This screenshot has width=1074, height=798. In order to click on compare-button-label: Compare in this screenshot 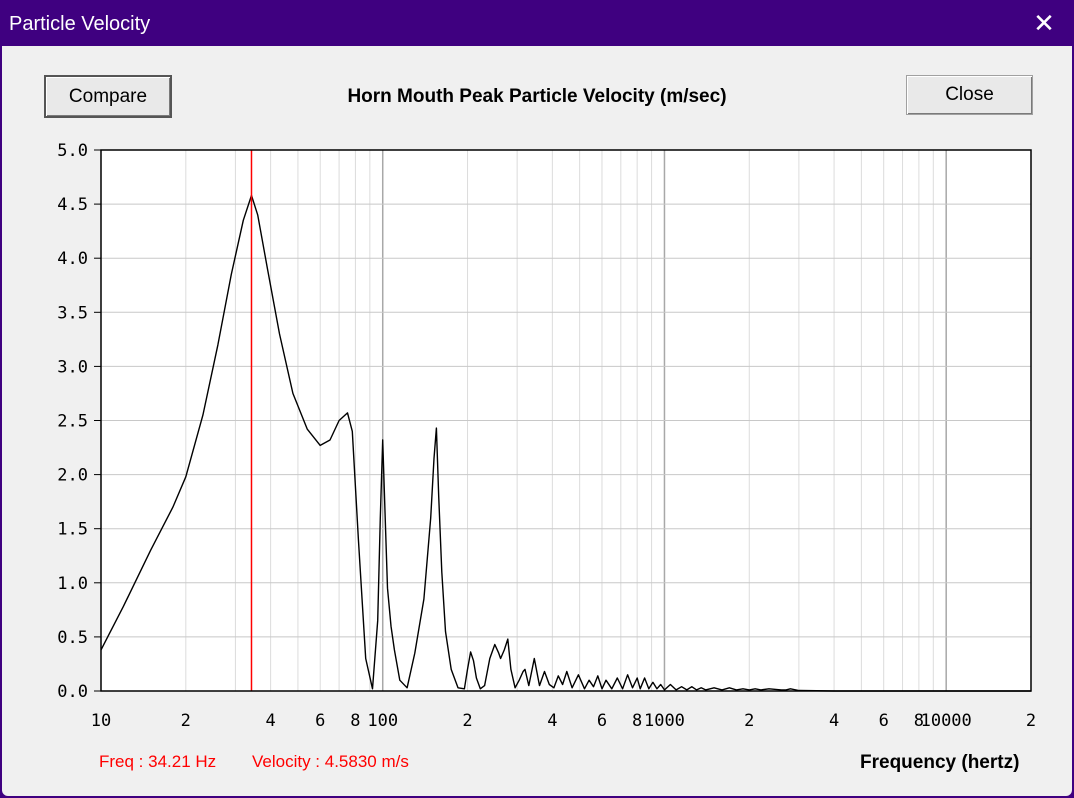, I will do `click(108, 96)`.